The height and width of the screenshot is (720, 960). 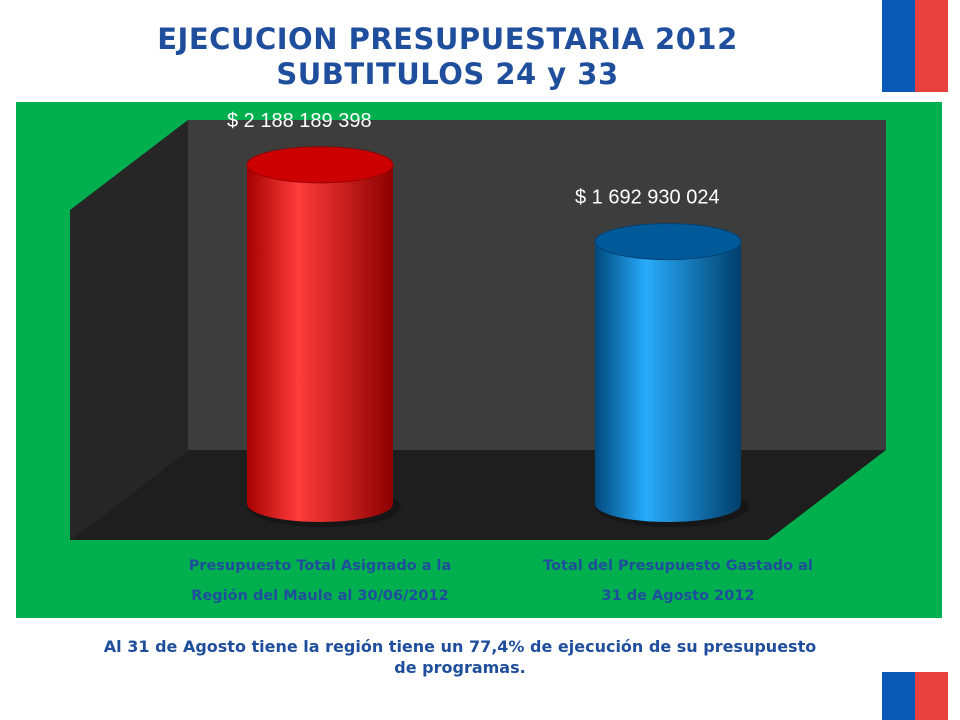 What do you see at coordinates (647, 198) in the screenshot?
I see `data-label: $ 1 692 930 024` at bounding box center [647, 198].